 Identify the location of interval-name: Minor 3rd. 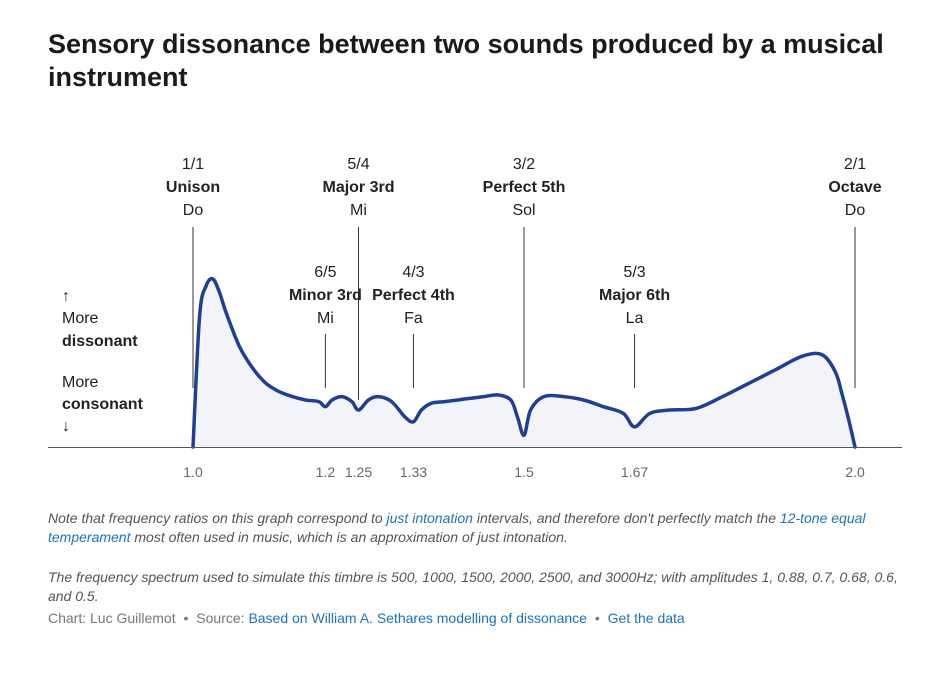
(325, 295).